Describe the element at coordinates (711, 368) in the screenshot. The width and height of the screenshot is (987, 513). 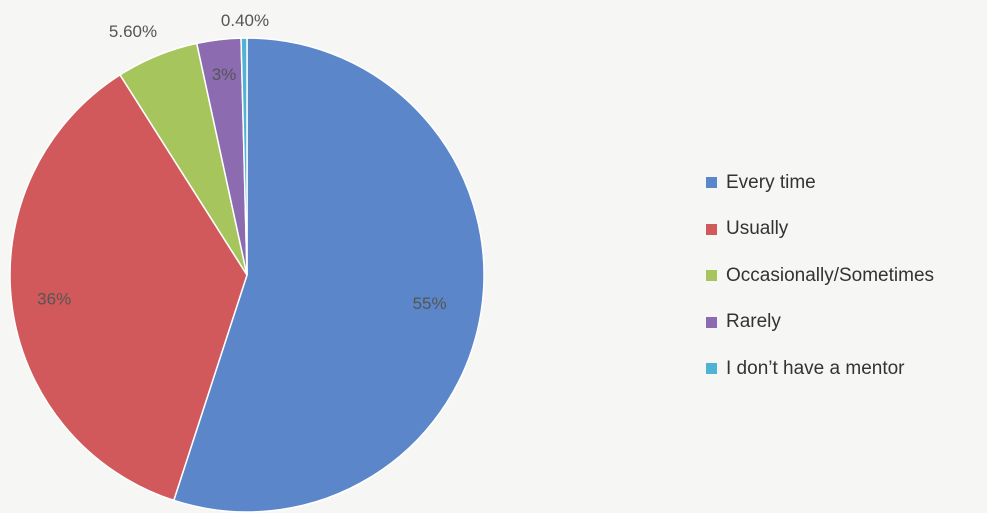
I see `legend-swatch-no-mentor` at that location.